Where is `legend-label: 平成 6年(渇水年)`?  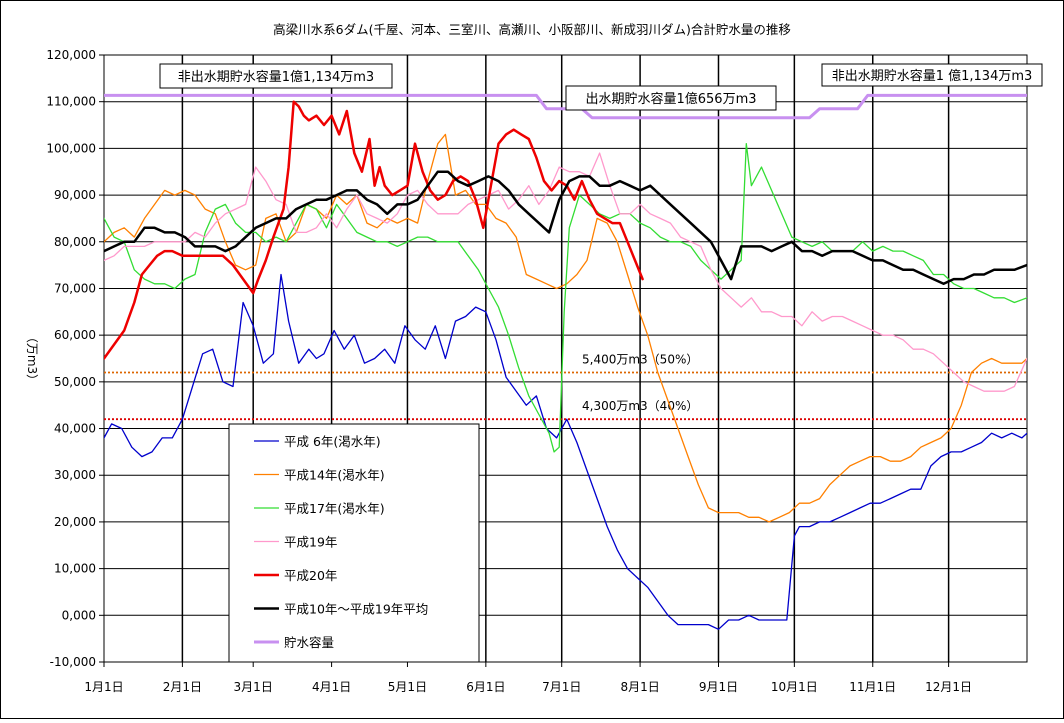 legend-label: 平成 6年(渇水年) is located at coordinates (332, 441).